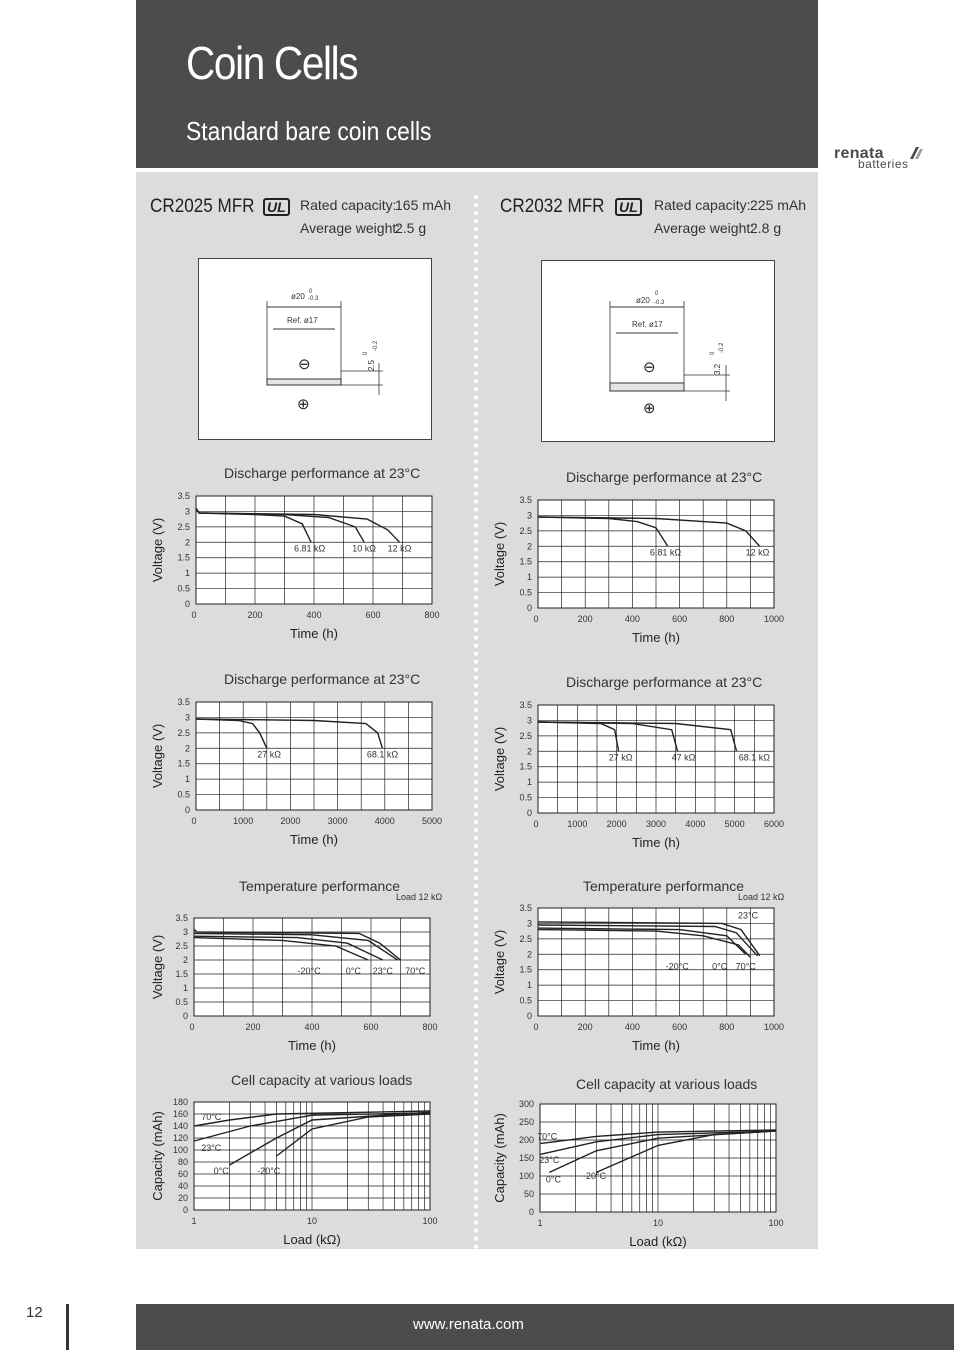 The width and height of the screenshot is (954, 1350). Describe the element at coordinates (657, 1241) in the screenshot. I see `x-axis-title: Load (kΩ)` at that location.